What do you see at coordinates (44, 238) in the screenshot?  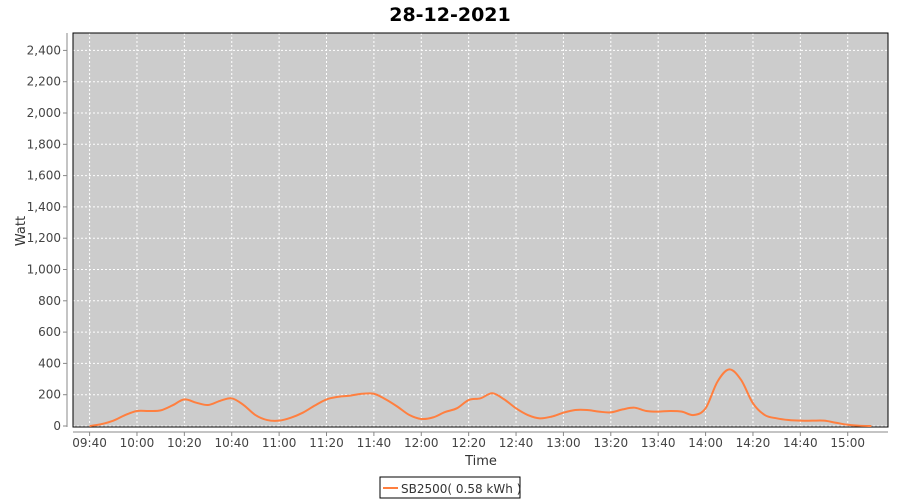 I see `y-tick-label: 1,200` at bounding box center [44, 238].